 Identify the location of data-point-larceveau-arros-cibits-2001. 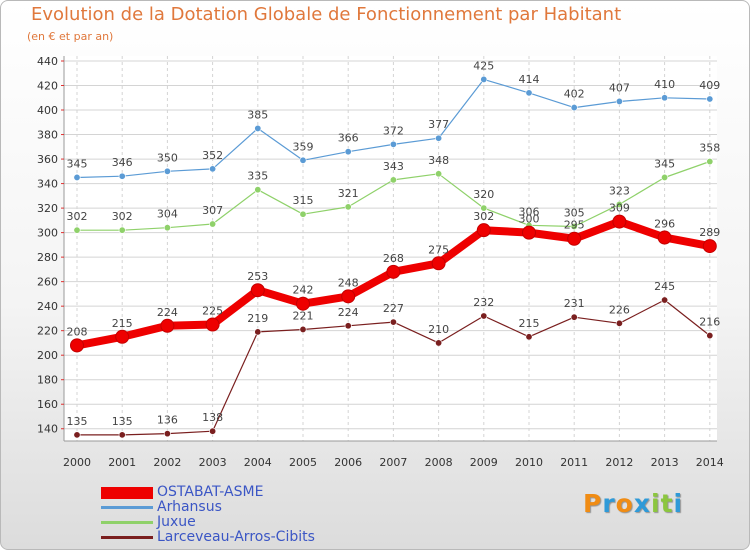
(122, 435).